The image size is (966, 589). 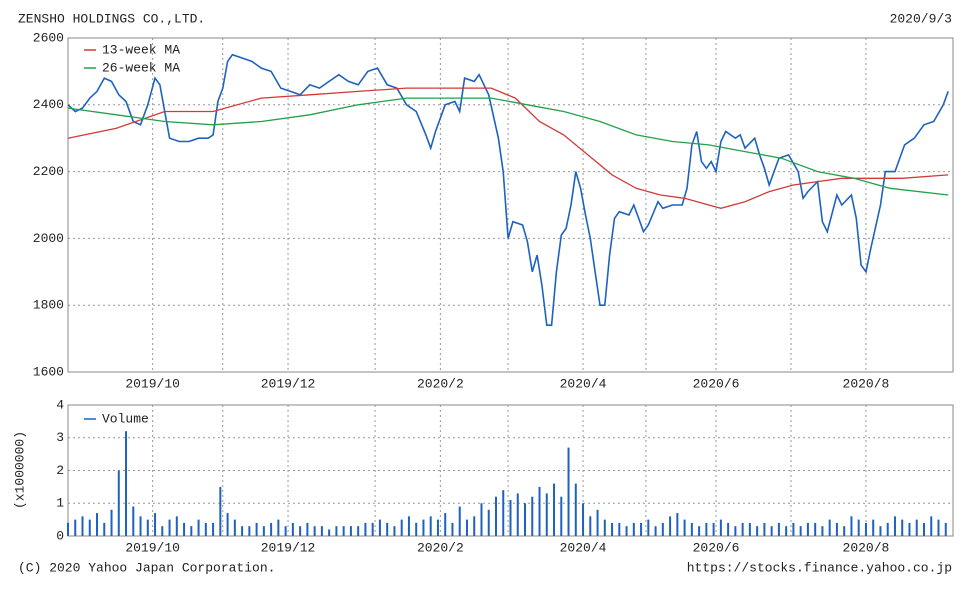 I want to click on y-tick-label: 1600, so click(x=48, y=371).